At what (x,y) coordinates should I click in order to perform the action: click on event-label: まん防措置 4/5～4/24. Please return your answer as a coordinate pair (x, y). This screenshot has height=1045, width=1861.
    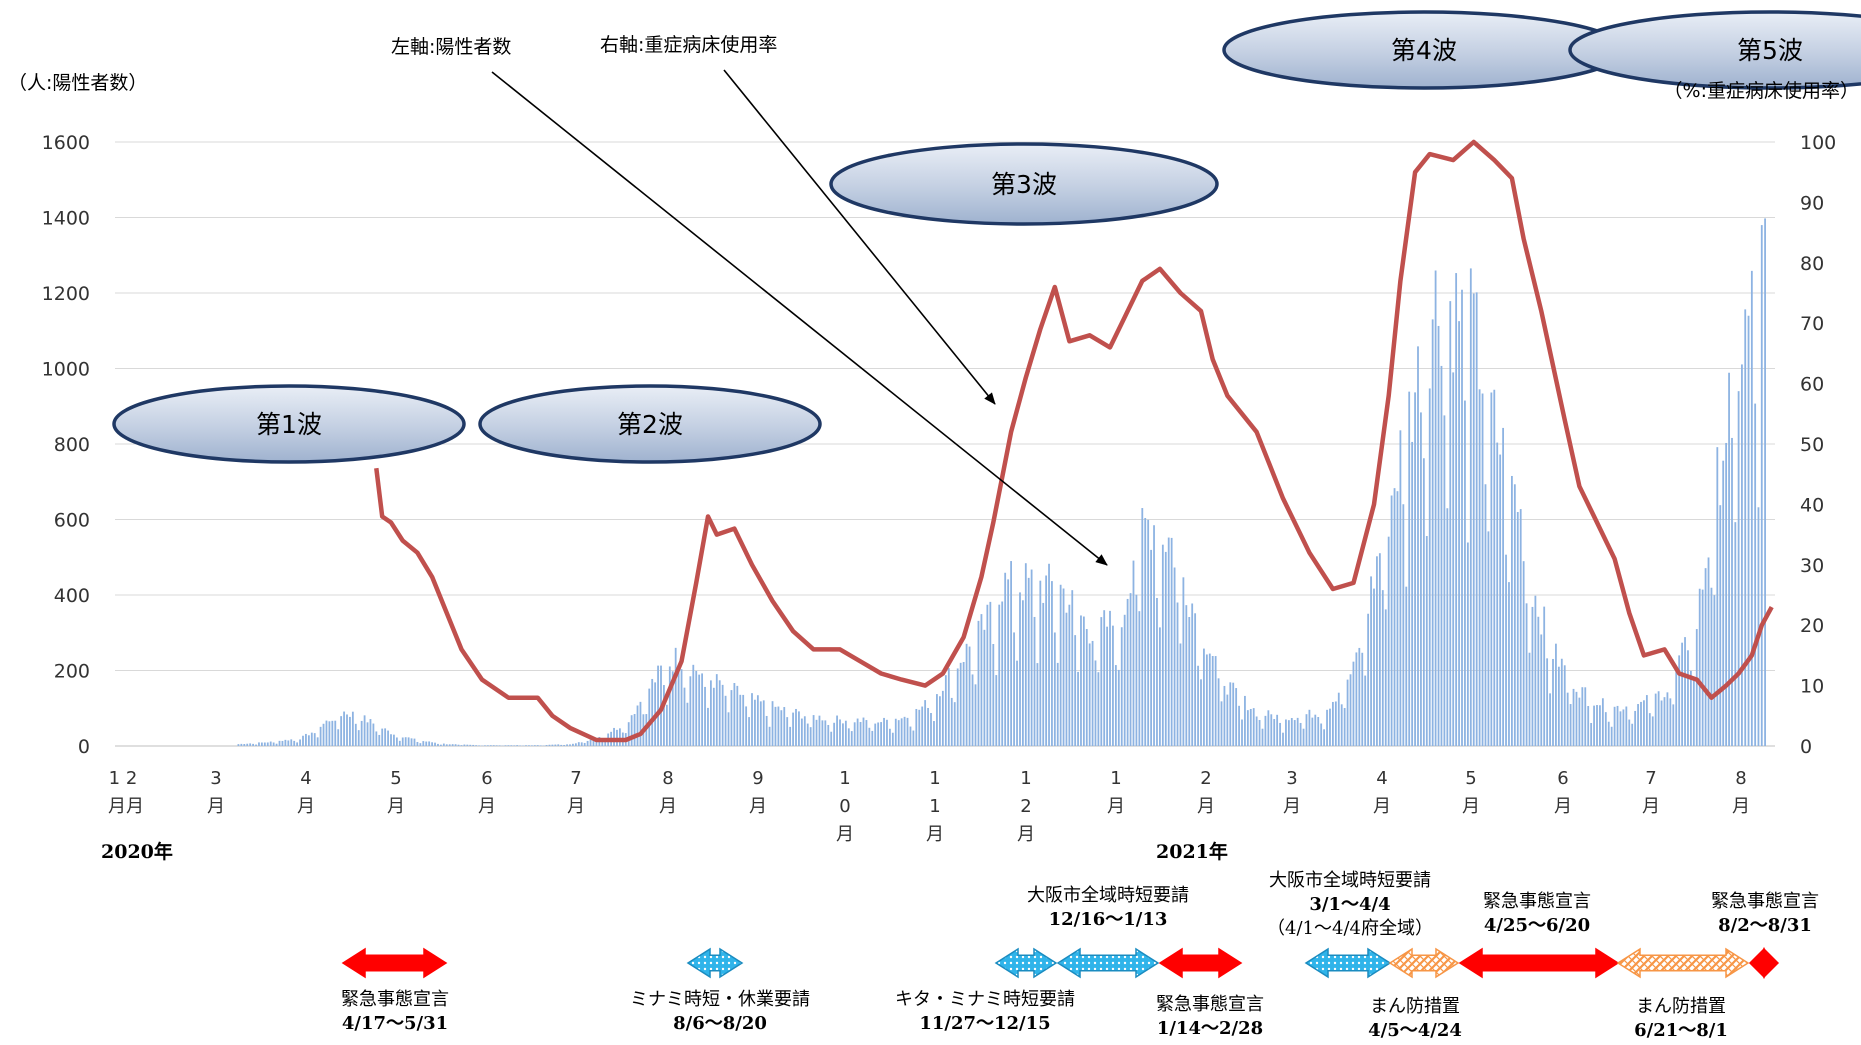
    Looking at the image, I should click on (1415, 1019).